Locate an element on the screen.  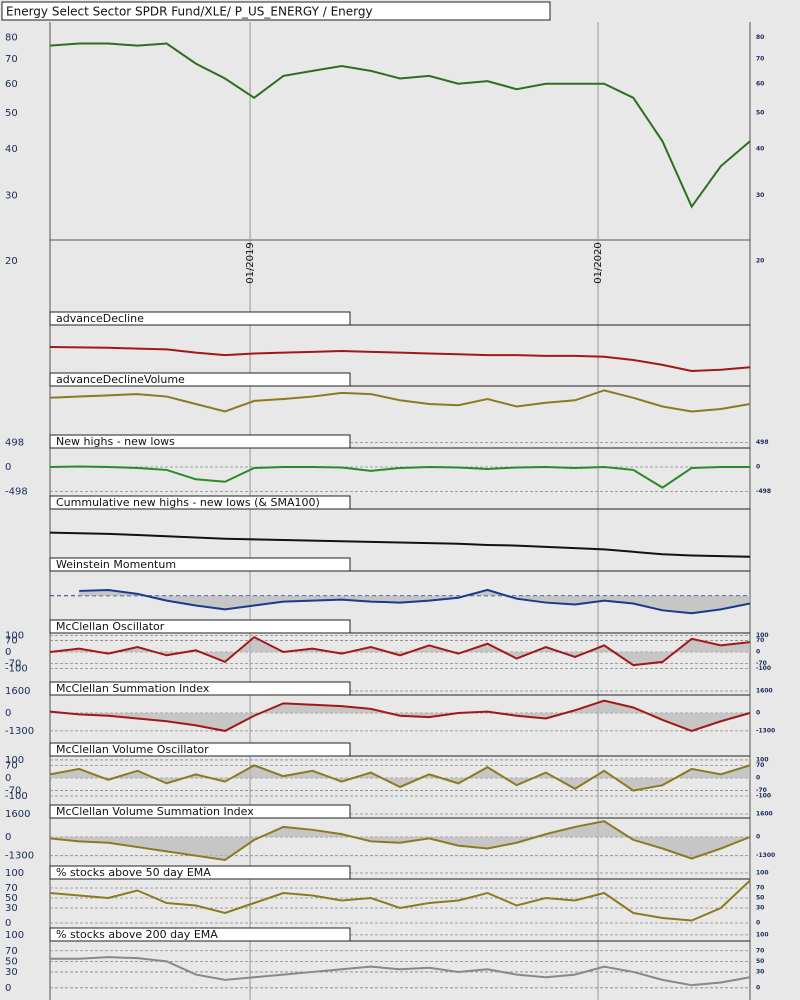
area-fill is located at coordinates (400, 651).